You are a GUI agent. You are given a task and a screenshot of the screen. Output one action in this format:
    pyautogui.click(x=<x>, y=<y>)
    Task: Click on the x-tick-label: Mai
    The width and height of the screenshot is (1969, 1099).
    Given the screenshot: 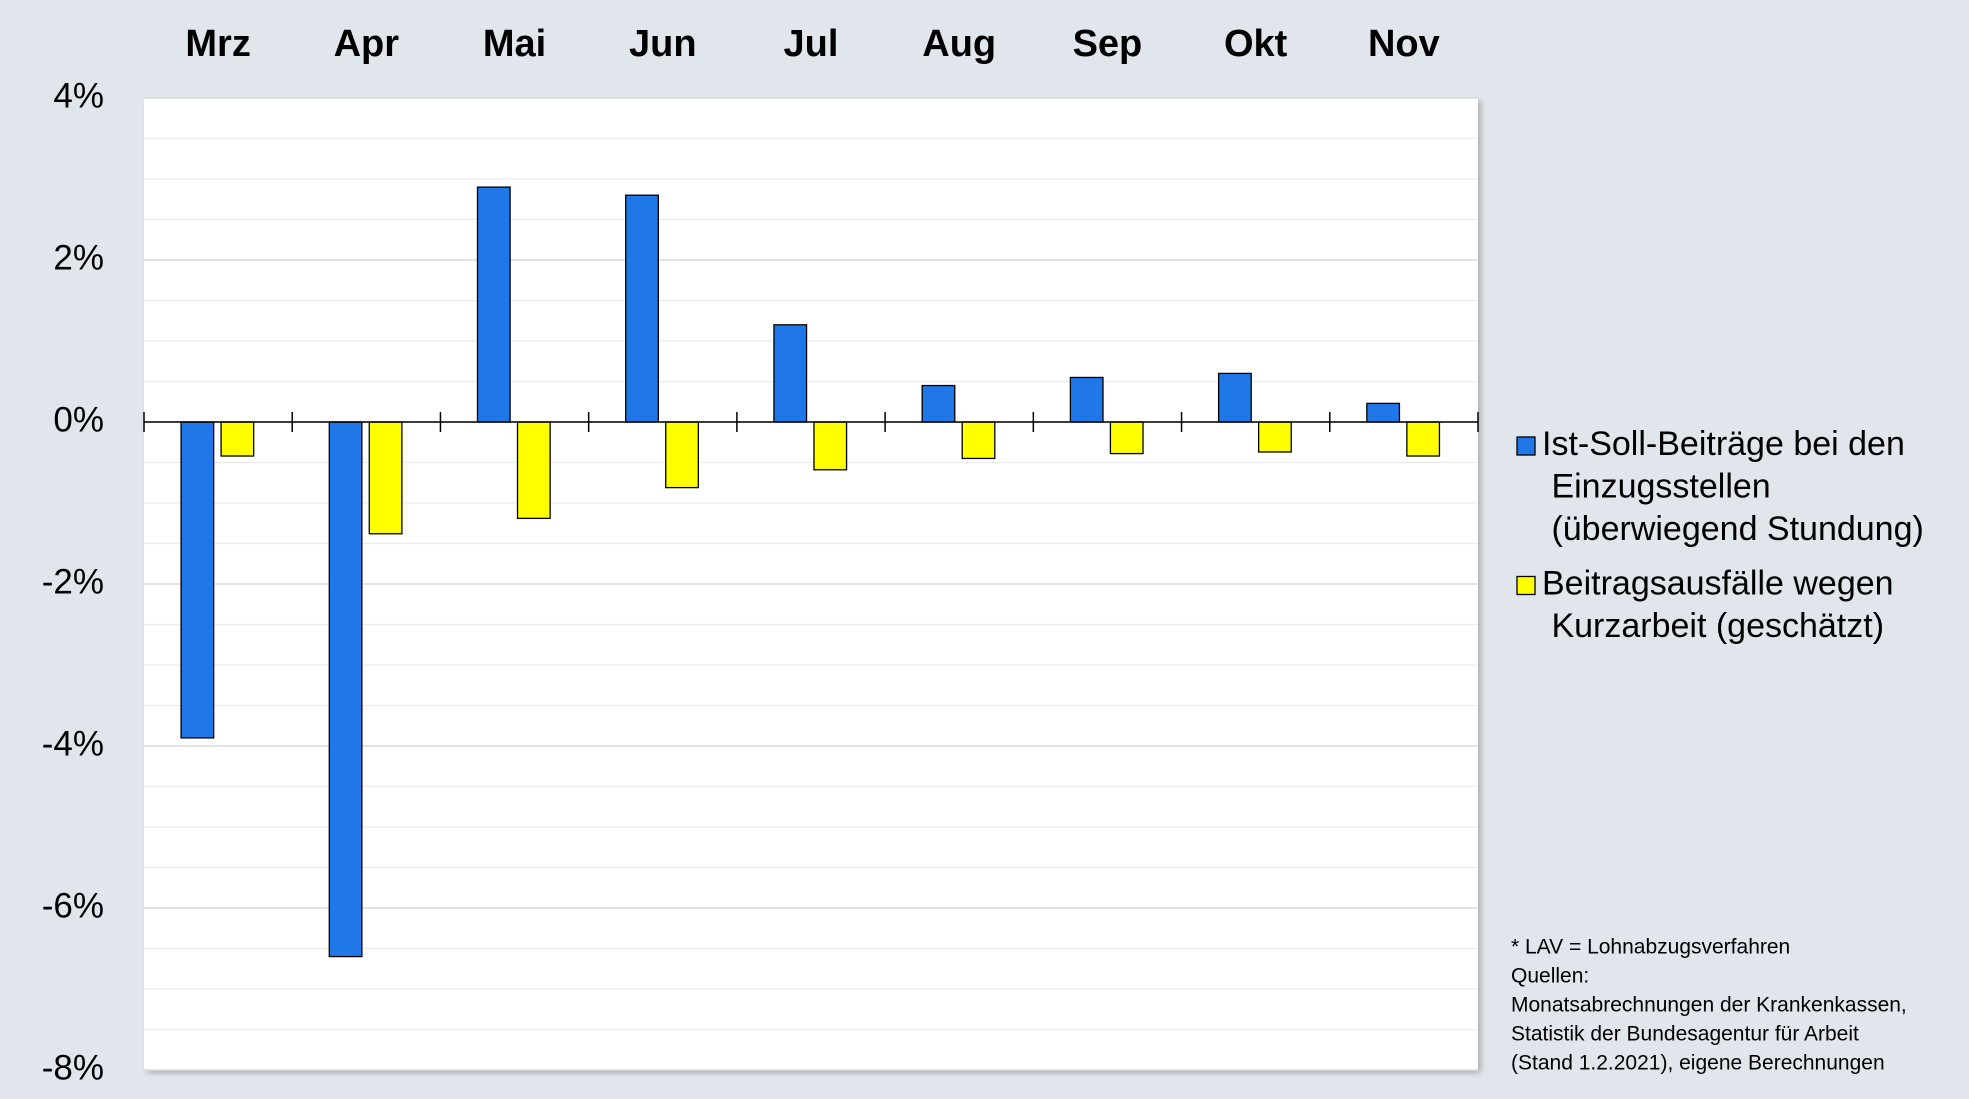 What is the action you would take?
    pyautogui.click(x=514, y=44)
    